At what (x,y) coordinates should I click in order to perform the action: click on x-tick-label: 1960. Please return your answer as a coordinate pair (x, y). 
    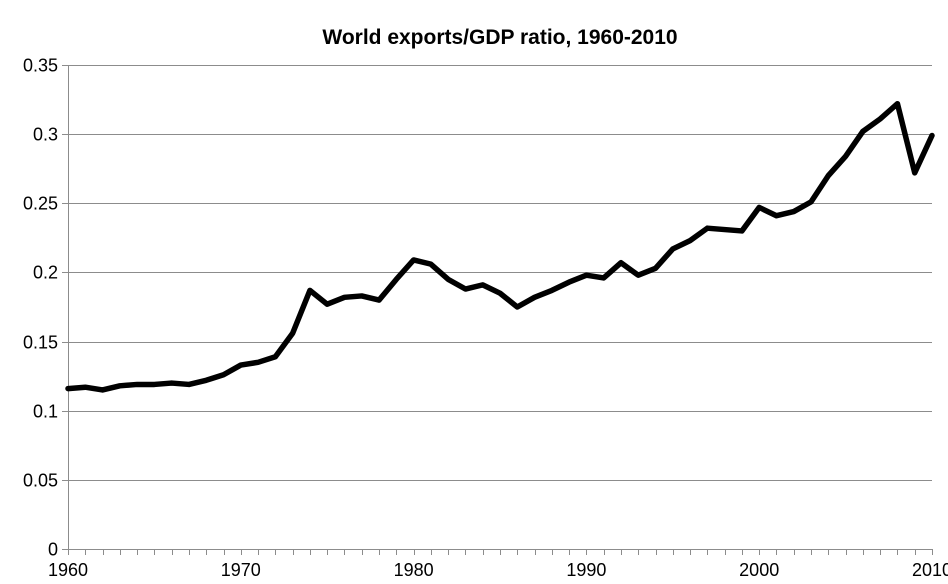
    Looking at the image, I should click on (68, 570).